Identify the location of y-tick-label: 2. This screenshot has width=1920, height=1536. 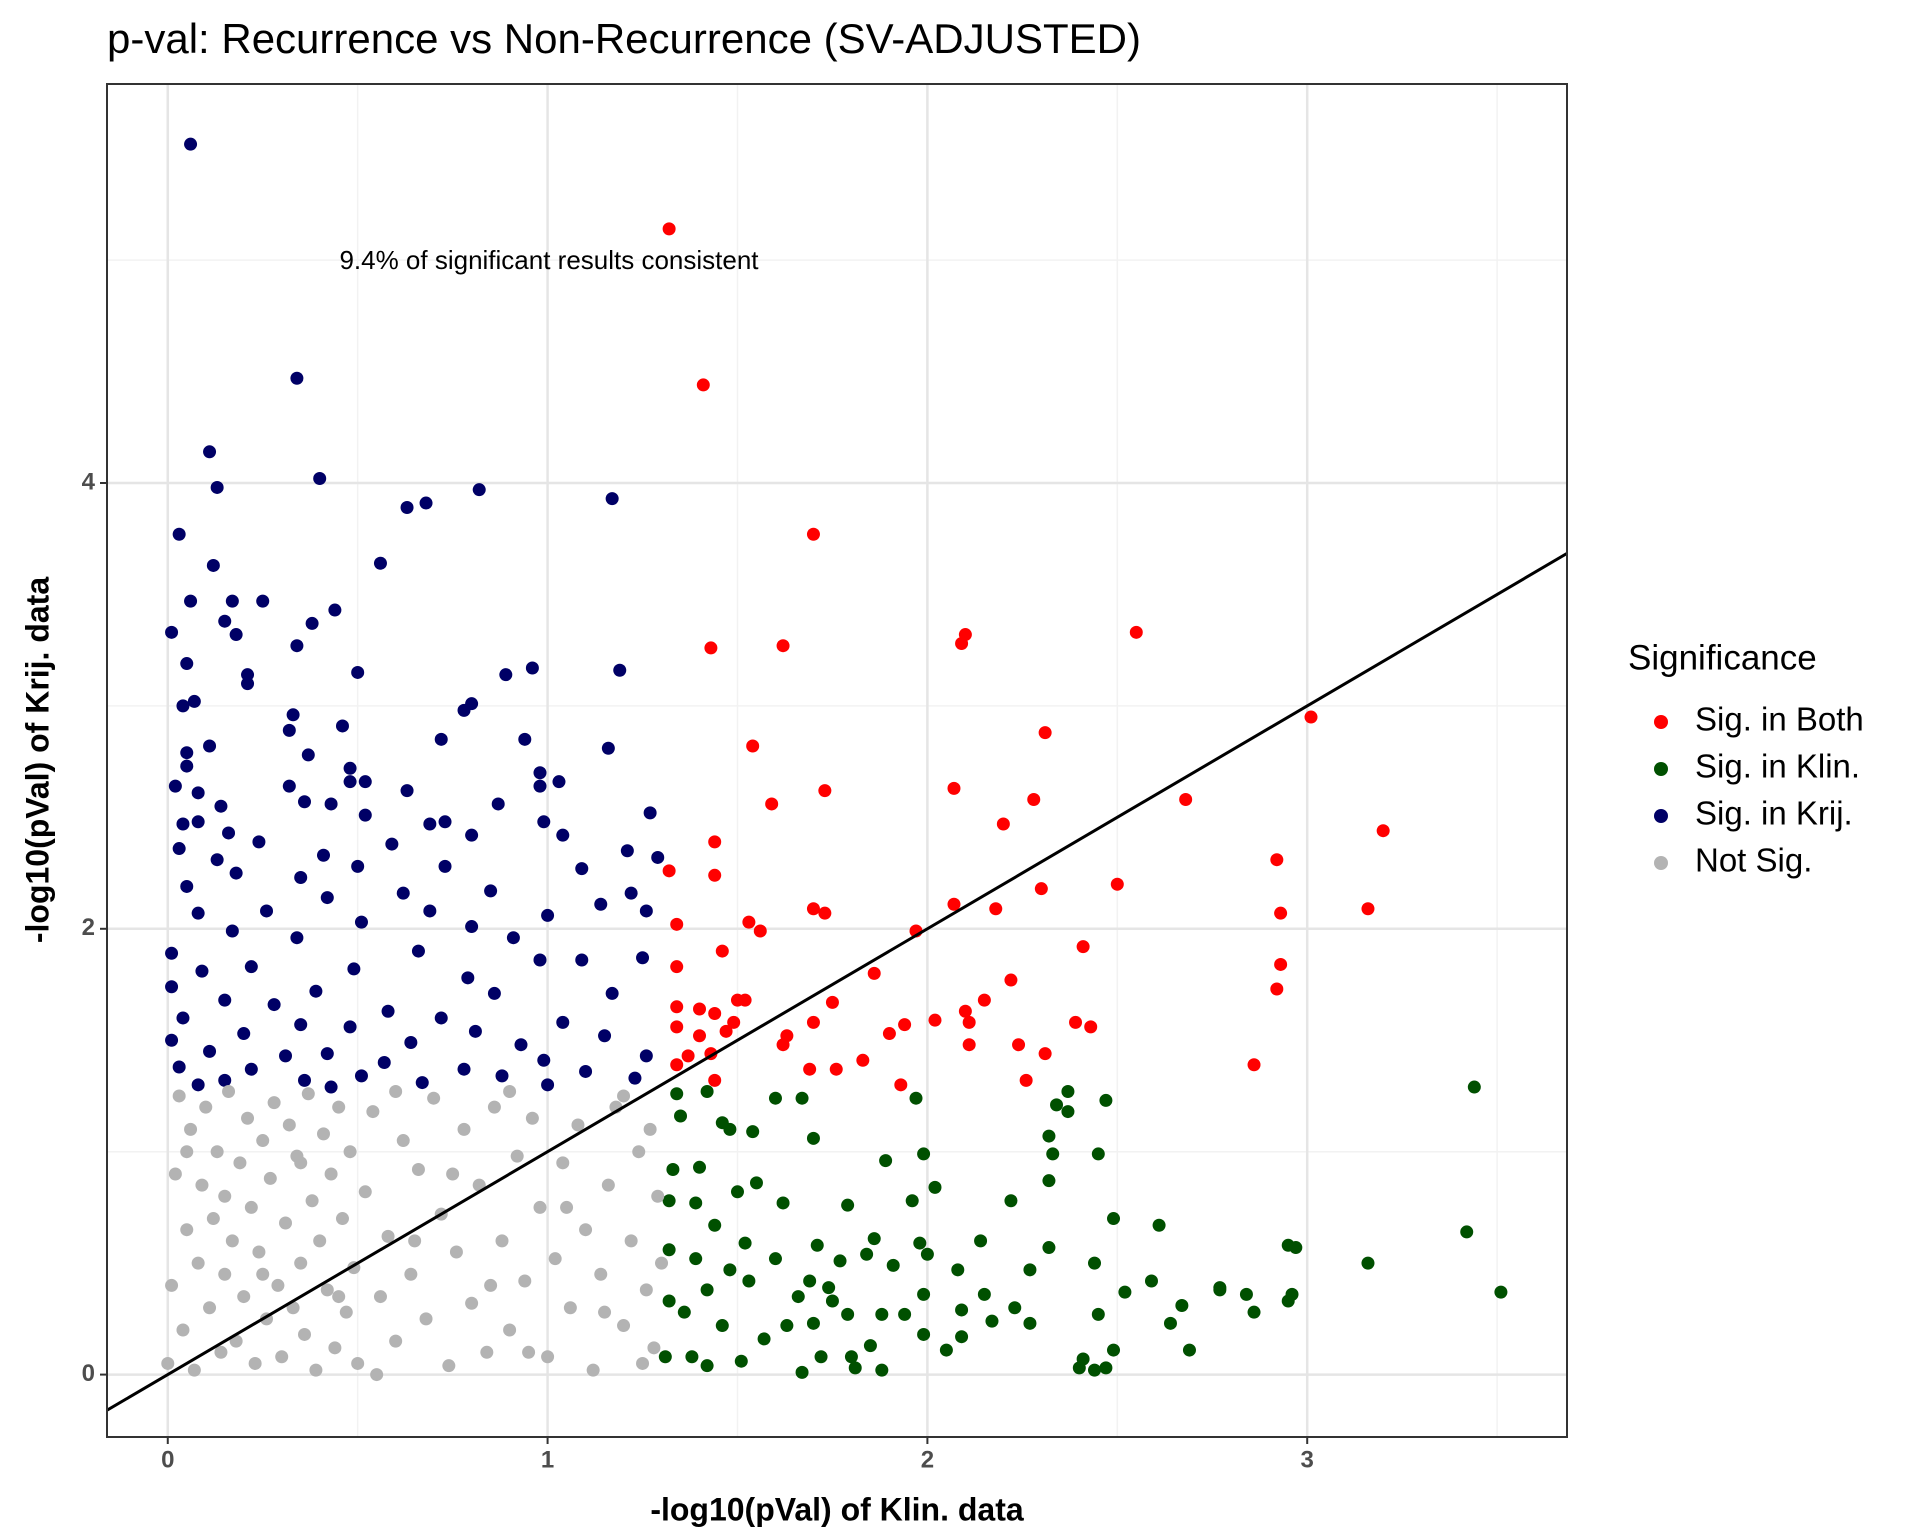
(88, 927).